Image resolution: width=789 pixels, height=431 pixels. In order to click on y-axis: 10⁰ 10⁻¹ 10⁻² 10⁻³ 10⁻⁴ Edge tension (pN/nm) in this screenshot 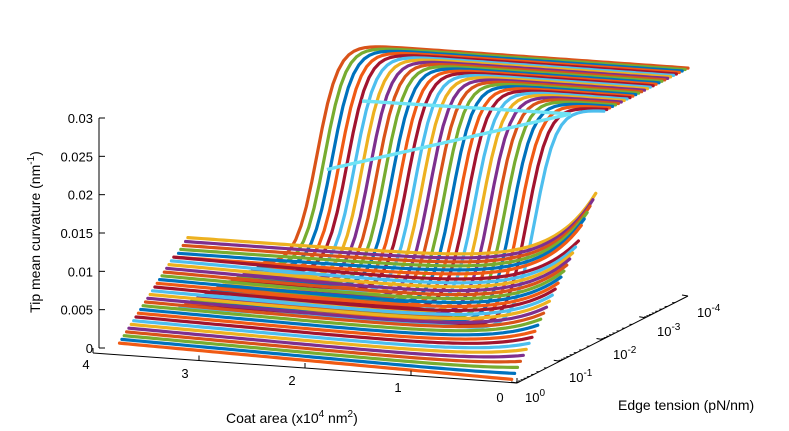, I will do `click(632, 353)`.